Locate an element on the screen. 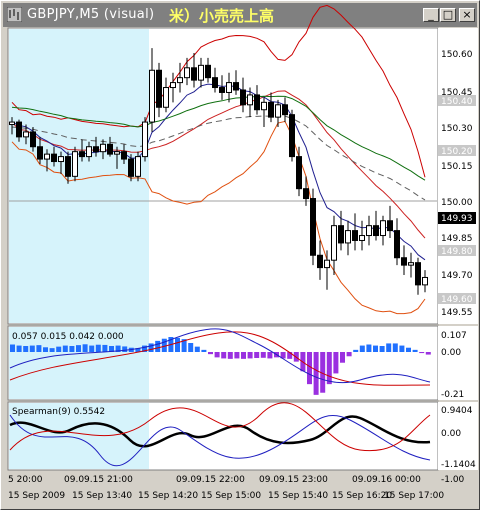 The image size is (480, 510). macd-scale is located at coordinates (458, 363).